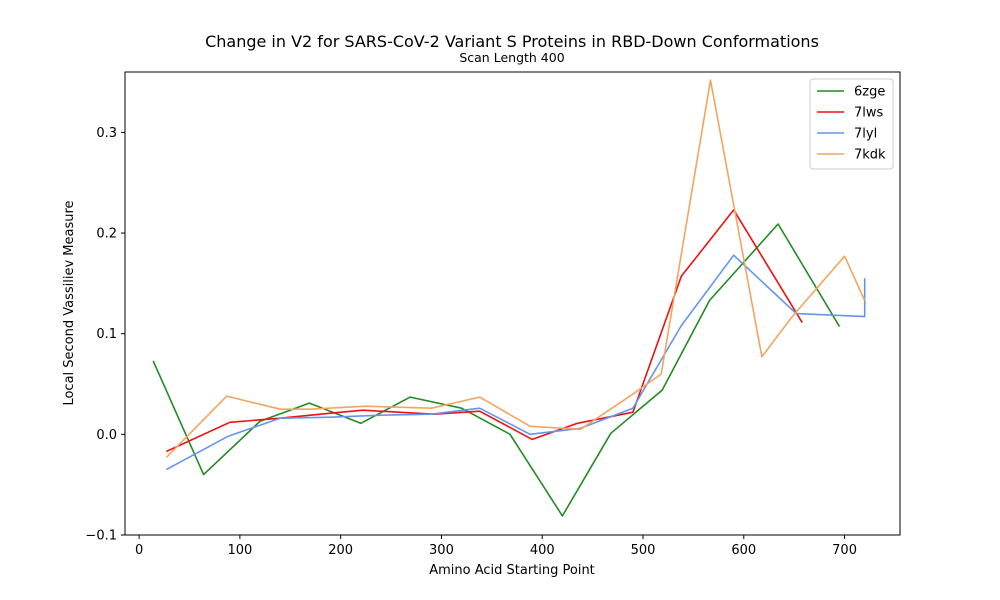 Image resolution: width=1000 pixels, height=600 pixels. I want to click on x-tick-label: 400, so click(542, 550).